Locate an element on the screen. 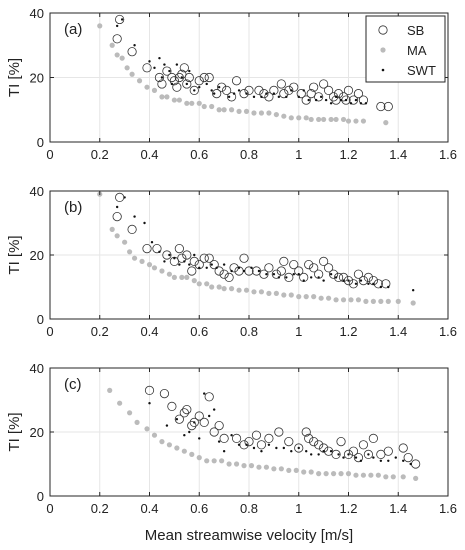 Image resolution: width=465 pixels, height=550 pixels. legend-label: SB is located at coordinates (415, 30).